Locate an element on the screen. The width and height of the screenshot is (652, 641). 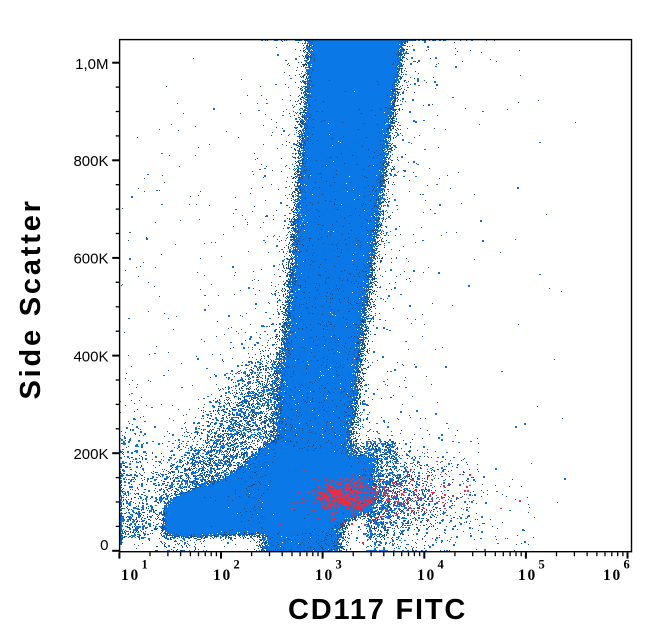
svg-text: 1,0M is located at coordinates (91, 64).